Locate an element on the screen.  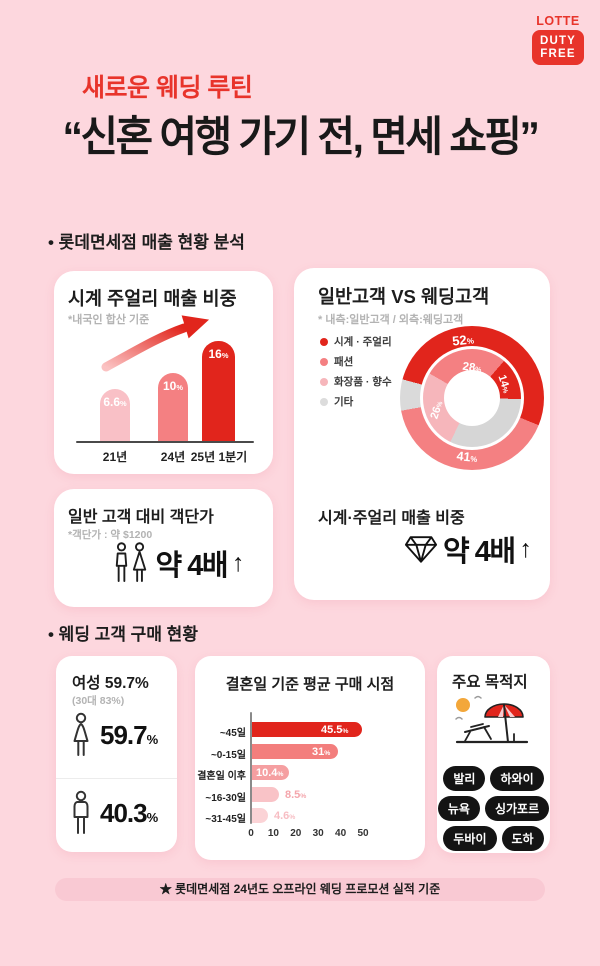
quote-open: “ is located at coordinates (72, 136).